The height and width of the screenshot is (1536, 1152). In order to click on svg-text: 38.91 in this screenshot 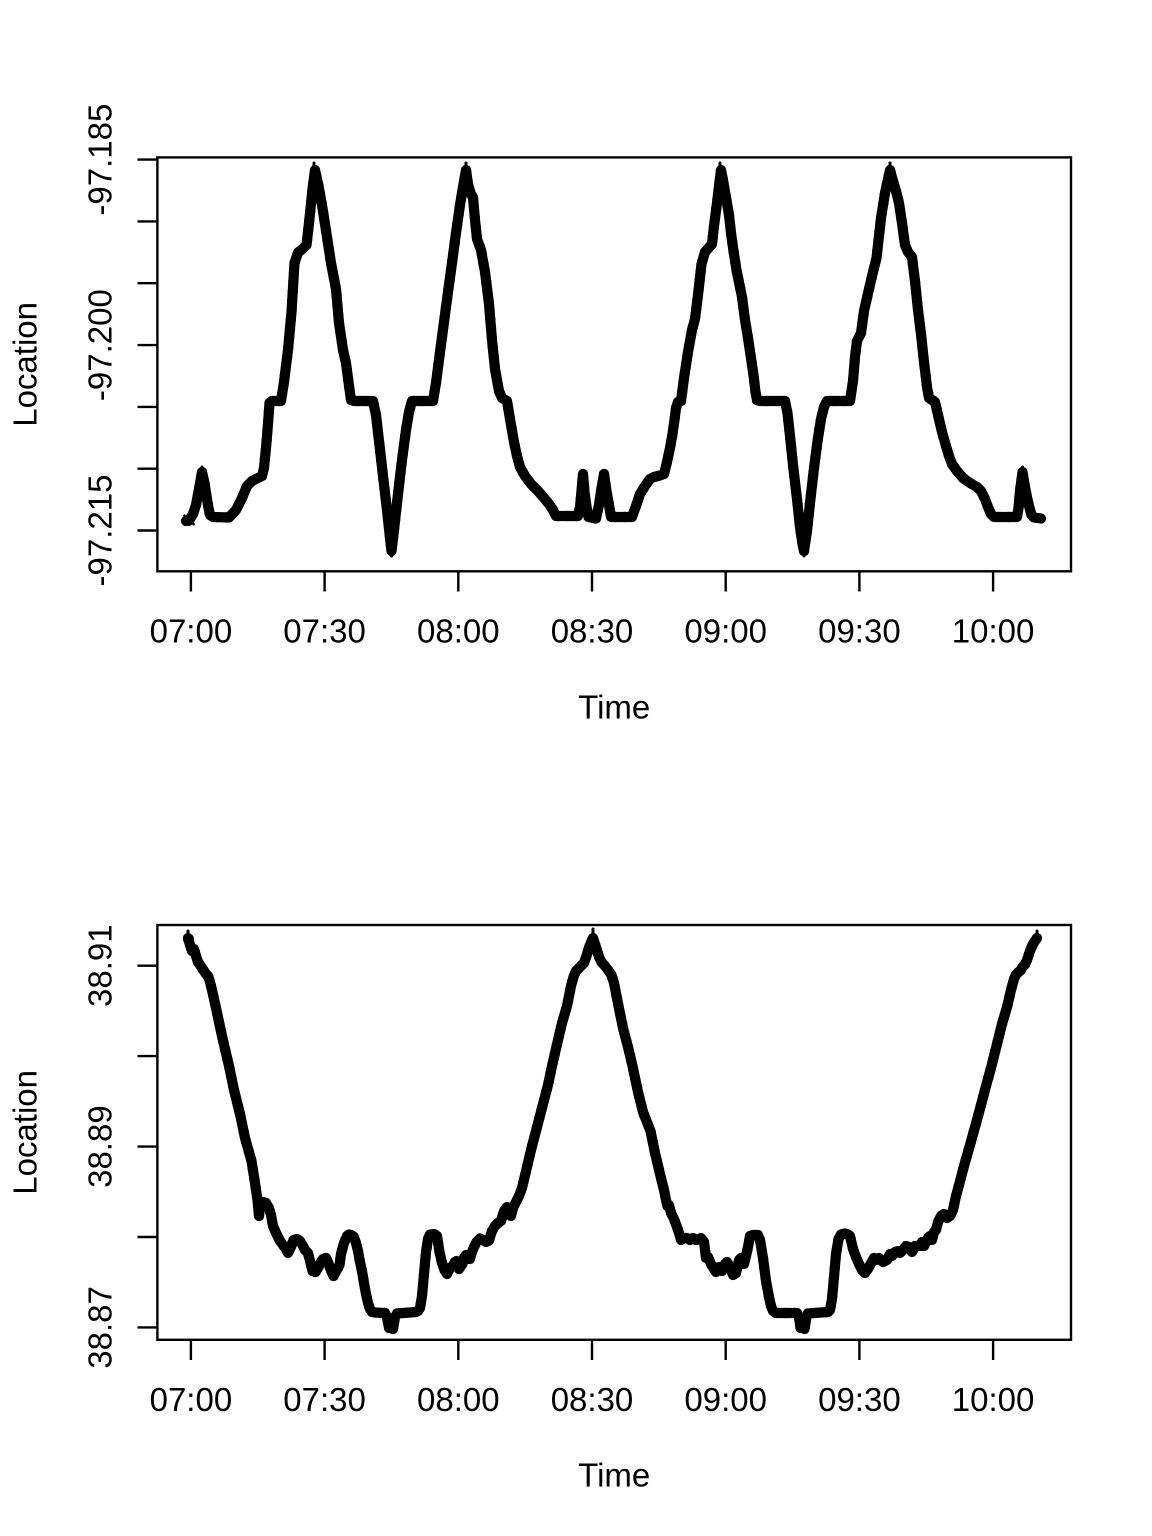, I will do `click(100, 965)`.